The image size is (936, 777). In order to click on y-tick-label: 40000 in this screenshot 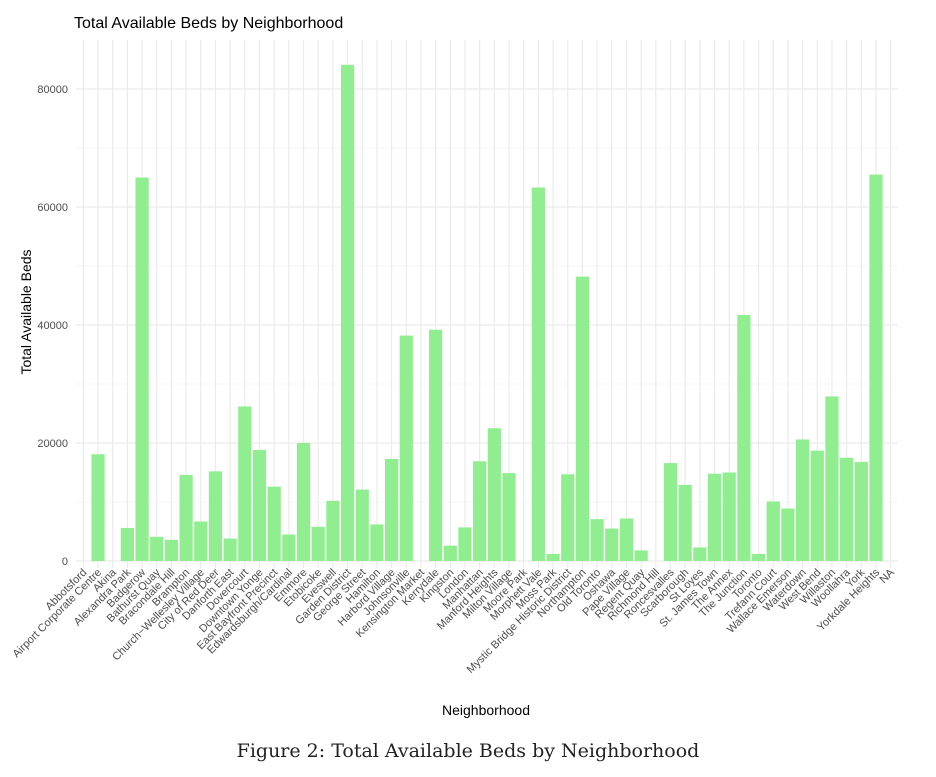, I will do `click(52, 326)`.